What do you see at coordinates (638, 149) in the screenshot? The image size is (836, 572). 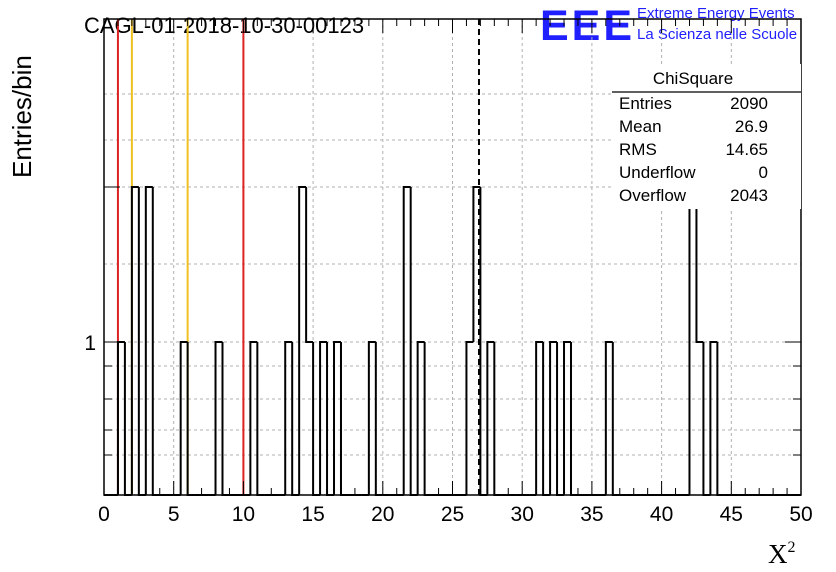 I see `stats-label-rms: RMS` at bounding box center [638, 149].